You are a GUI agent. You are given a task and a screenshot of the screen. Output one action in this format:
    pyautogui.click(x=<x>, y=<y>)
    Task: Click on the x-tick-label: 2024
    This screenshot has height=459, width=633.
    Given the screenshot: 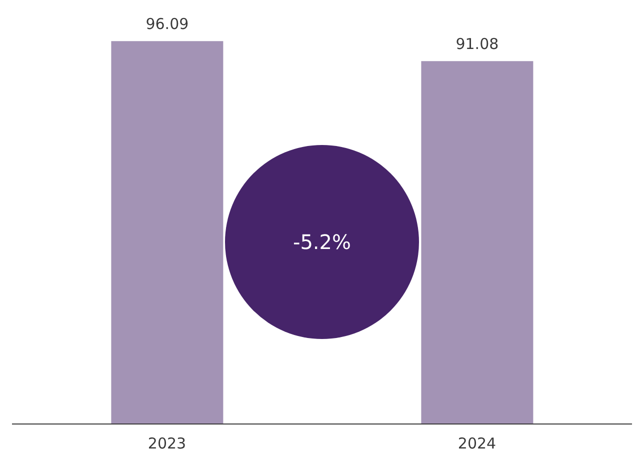 What is the action you would take?
    pyautogui.click(x=477, y=443)
    